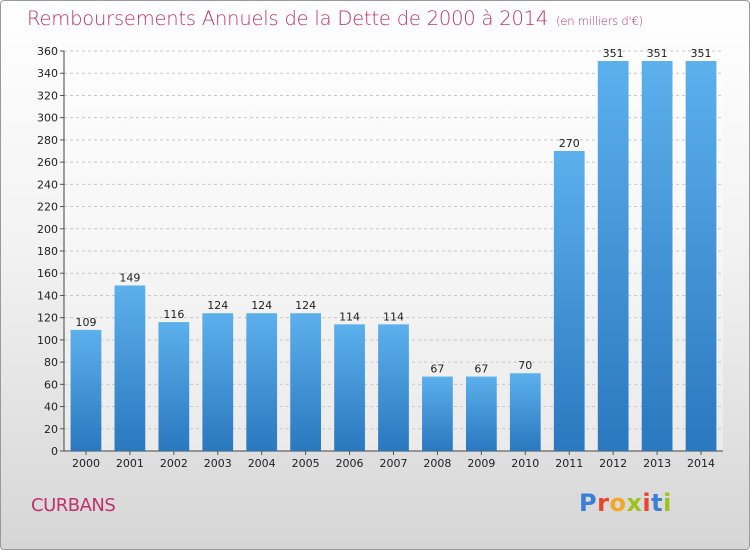 This screenshot has height=550, width=750. Describe the element at coordinates (599, 21) in the screenshot. I see `chart-subtitle: (en milliers d'€)` at that location.